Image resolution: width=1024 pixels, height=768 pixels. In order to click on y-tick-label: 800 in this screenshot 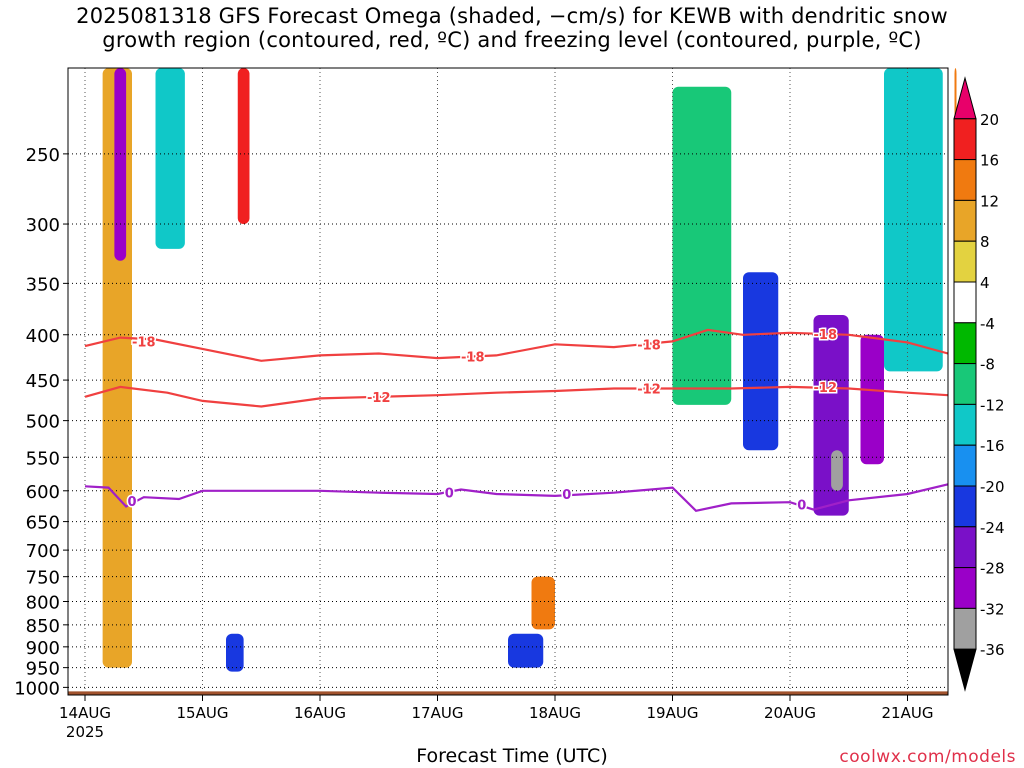, I will do `click(43, 603)`.